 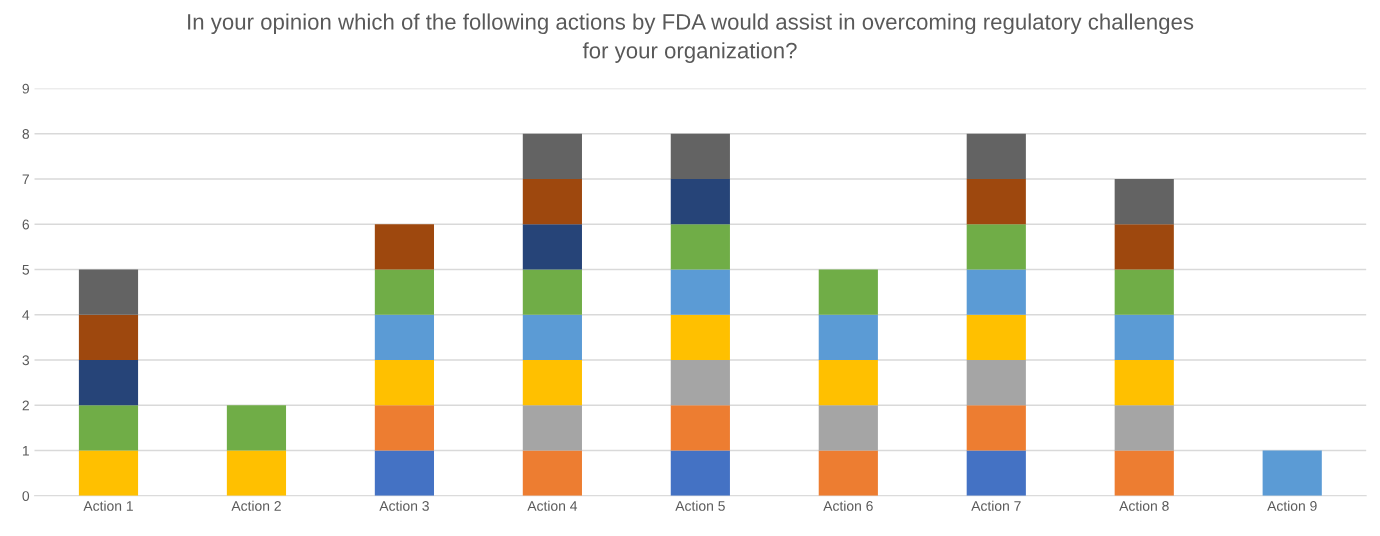 What do you see at coordinates (26, 224) in the screenshot?
I see `y-tick-label: 6` at bounding box center [26, 224].